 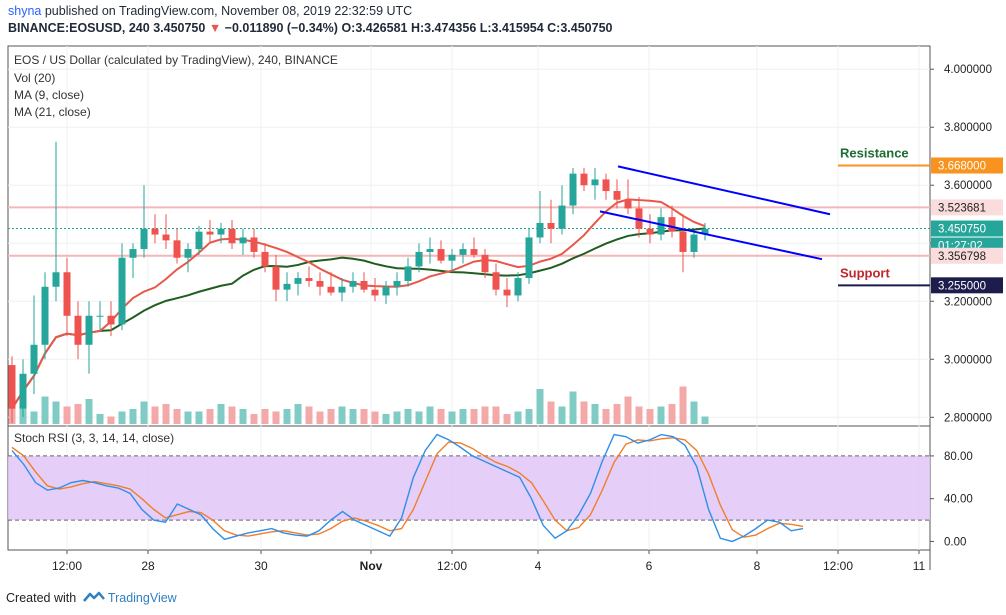 What do you see at coordinates (25, 11) in the screenshot?
I see `author-link: shyna` at bounding box center [25, 11].